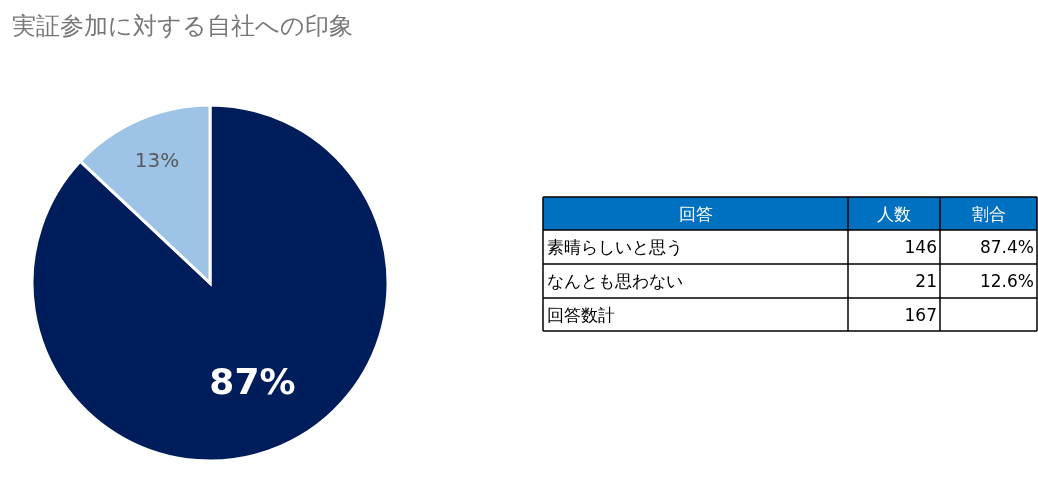 The width and height of the screenshot is (1038, 487). I want to click on text: 167, so click(920, 314).